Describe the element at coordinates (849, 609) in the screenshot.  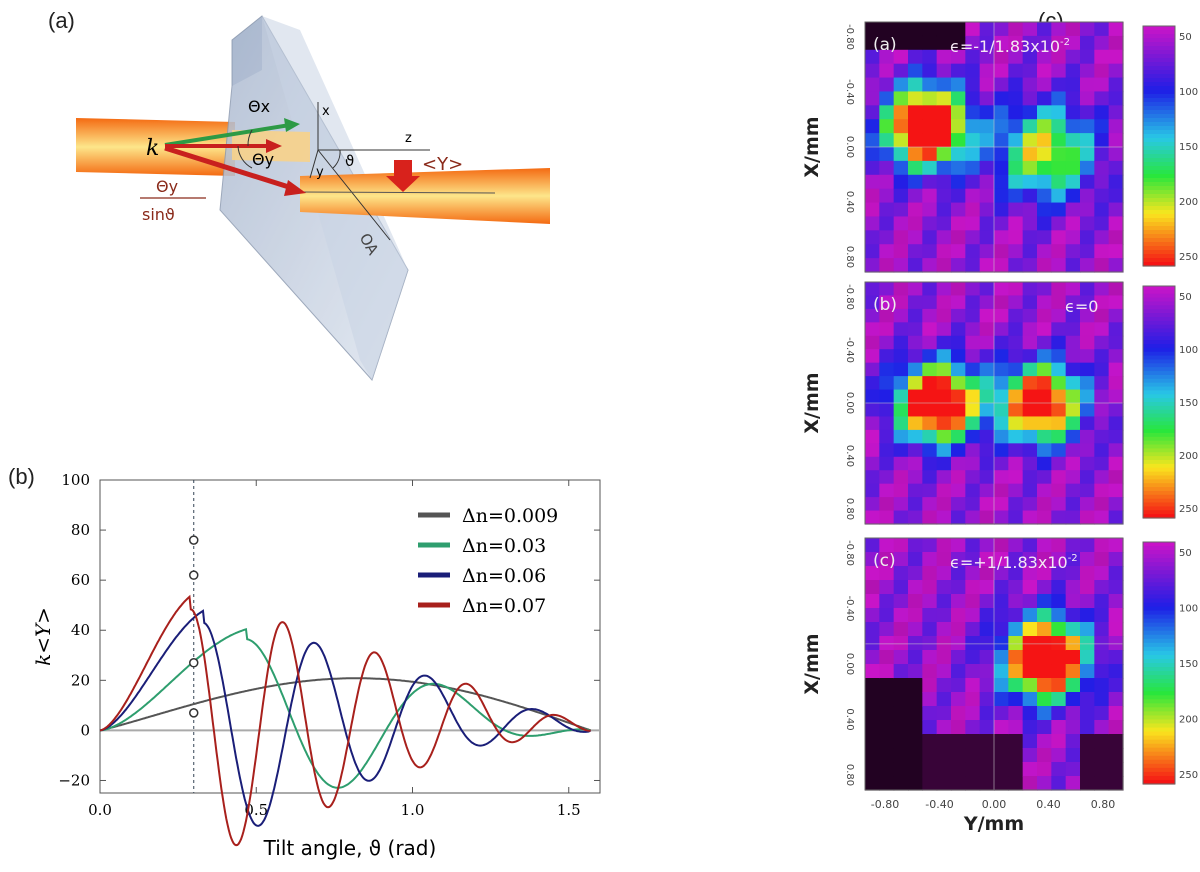
I see `y-tick-label: -0.40` at that location.